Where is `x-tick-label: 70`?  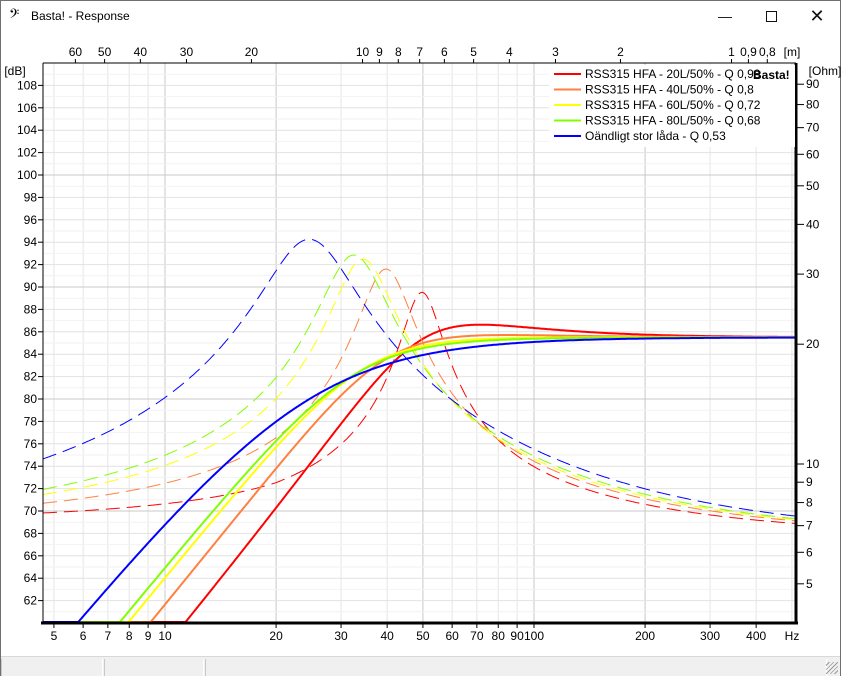
x-tick-label: 70 is located at coordinates (477, 636).